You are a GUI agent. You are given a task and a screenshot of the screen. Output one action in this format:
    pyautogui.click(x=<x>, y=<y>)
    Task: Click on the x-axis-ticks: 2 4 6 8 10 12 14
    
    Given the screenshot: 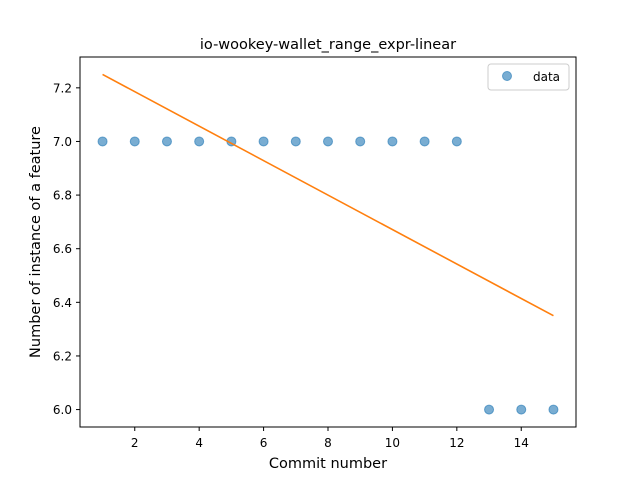 What is the action you would take?
    pyautogui.click(x=330, y=438)
    